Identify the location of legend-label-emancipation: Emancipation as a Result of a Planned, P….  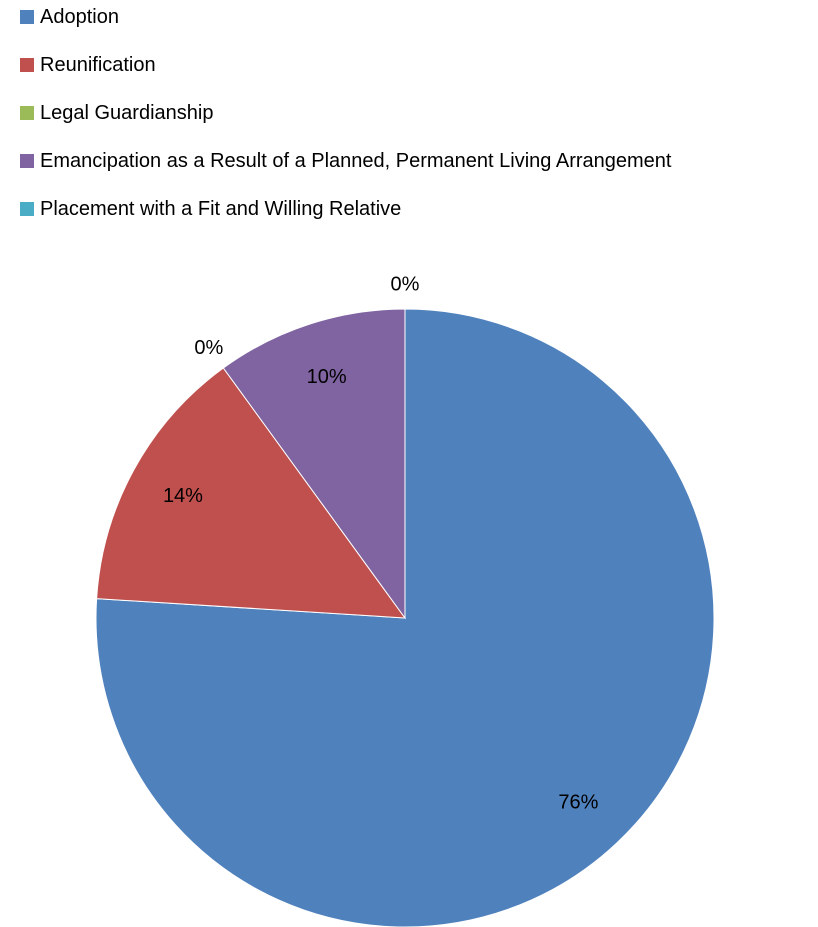
(356, 161).